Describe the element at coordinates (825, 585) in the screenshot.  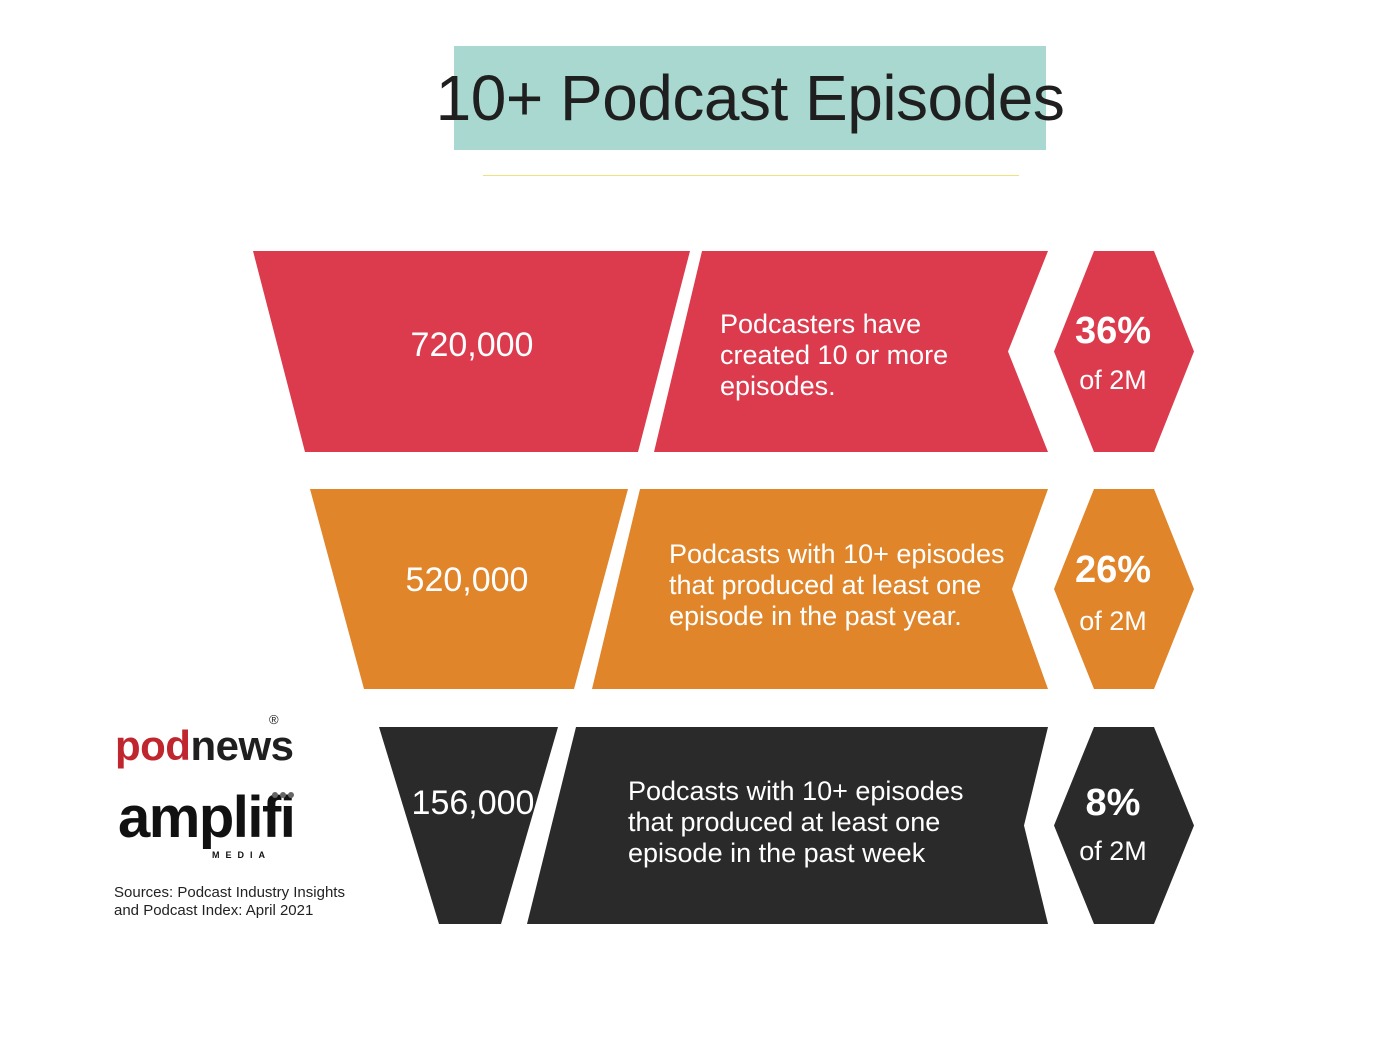
I see `description-line-2-2: that produced at least one` at that location.